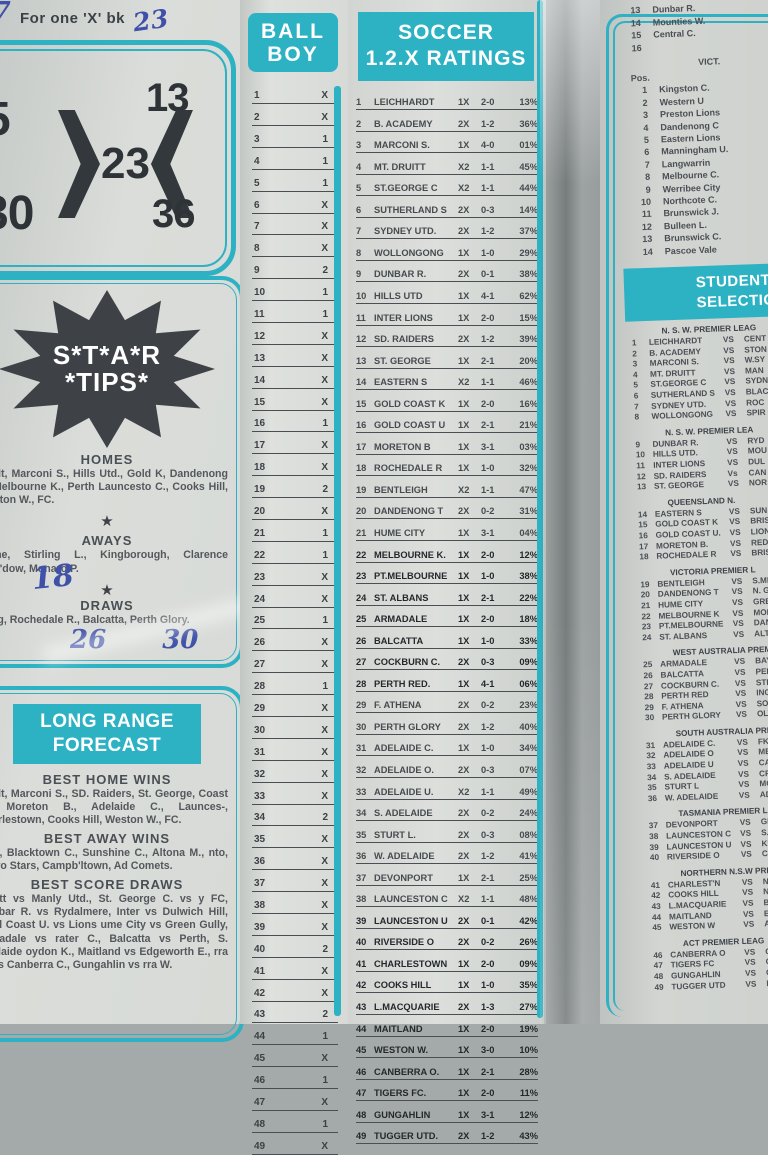 The image size is (768, 1155). Describe the element at coordinates (447, 681) in the screenshot. I see `soccer-ratings-row: 28 PERTH RED. 1X 4-1 06%` at that location.